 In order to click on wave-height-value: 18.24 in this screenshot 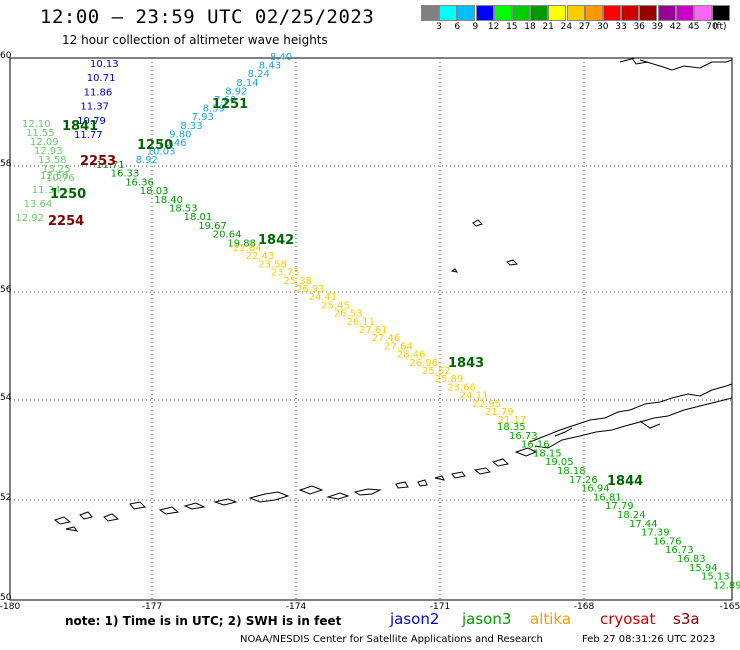, I will do `click(631, 515)`.